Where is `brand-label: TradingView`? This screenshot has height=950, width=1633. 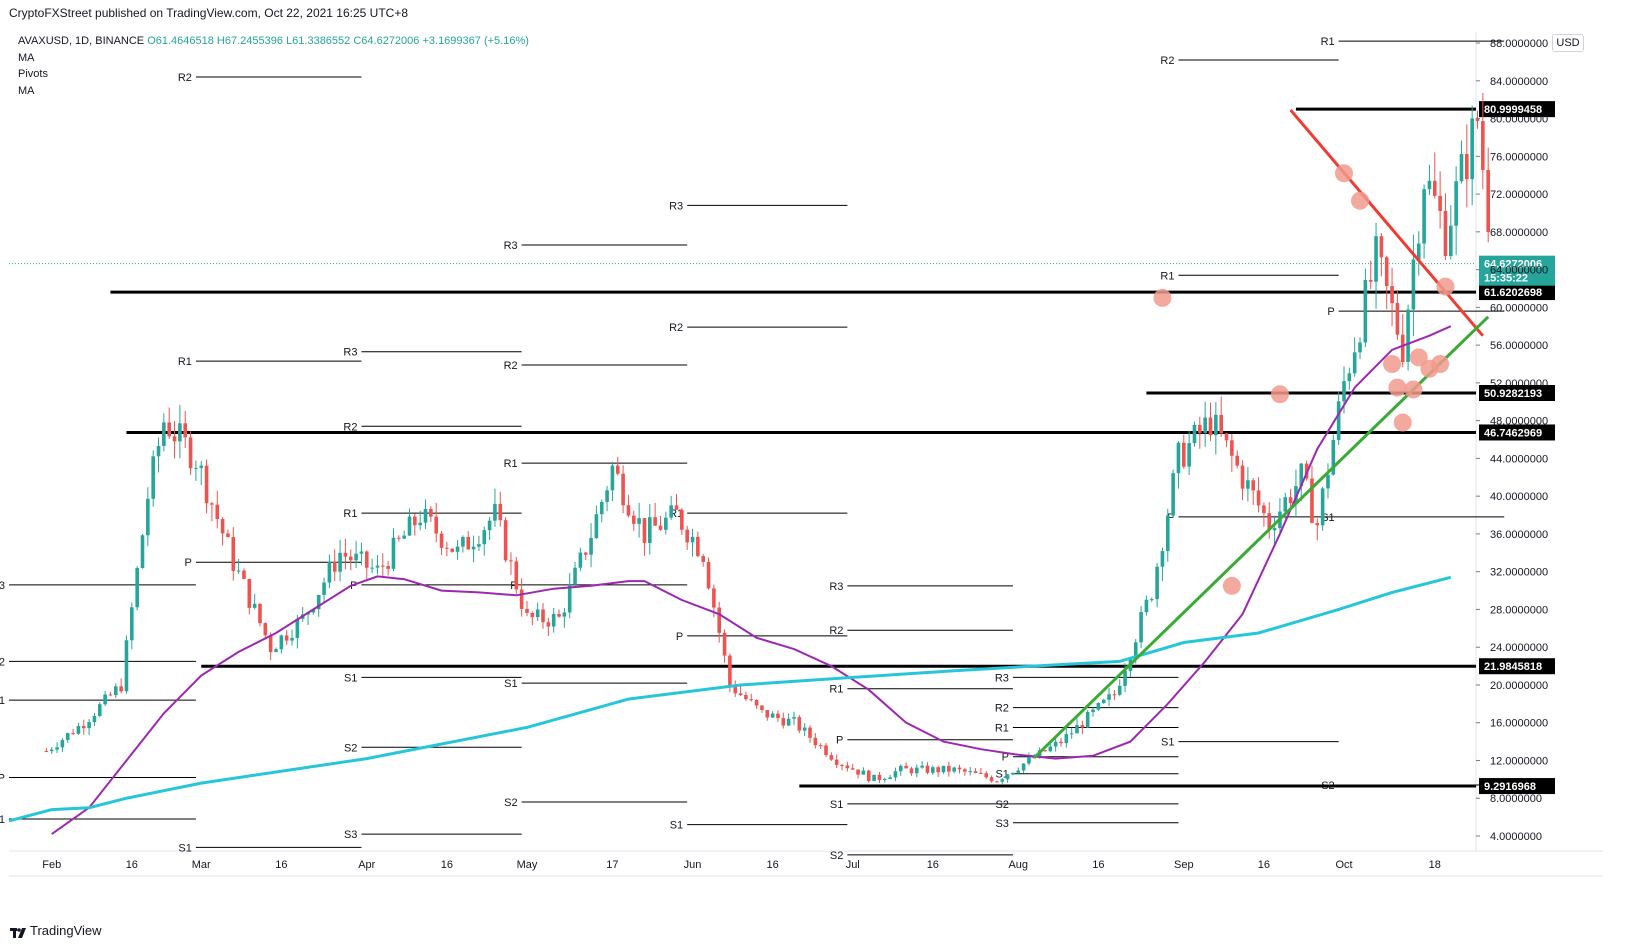
brand-label: TradingView is located at coordinates (66, 930).